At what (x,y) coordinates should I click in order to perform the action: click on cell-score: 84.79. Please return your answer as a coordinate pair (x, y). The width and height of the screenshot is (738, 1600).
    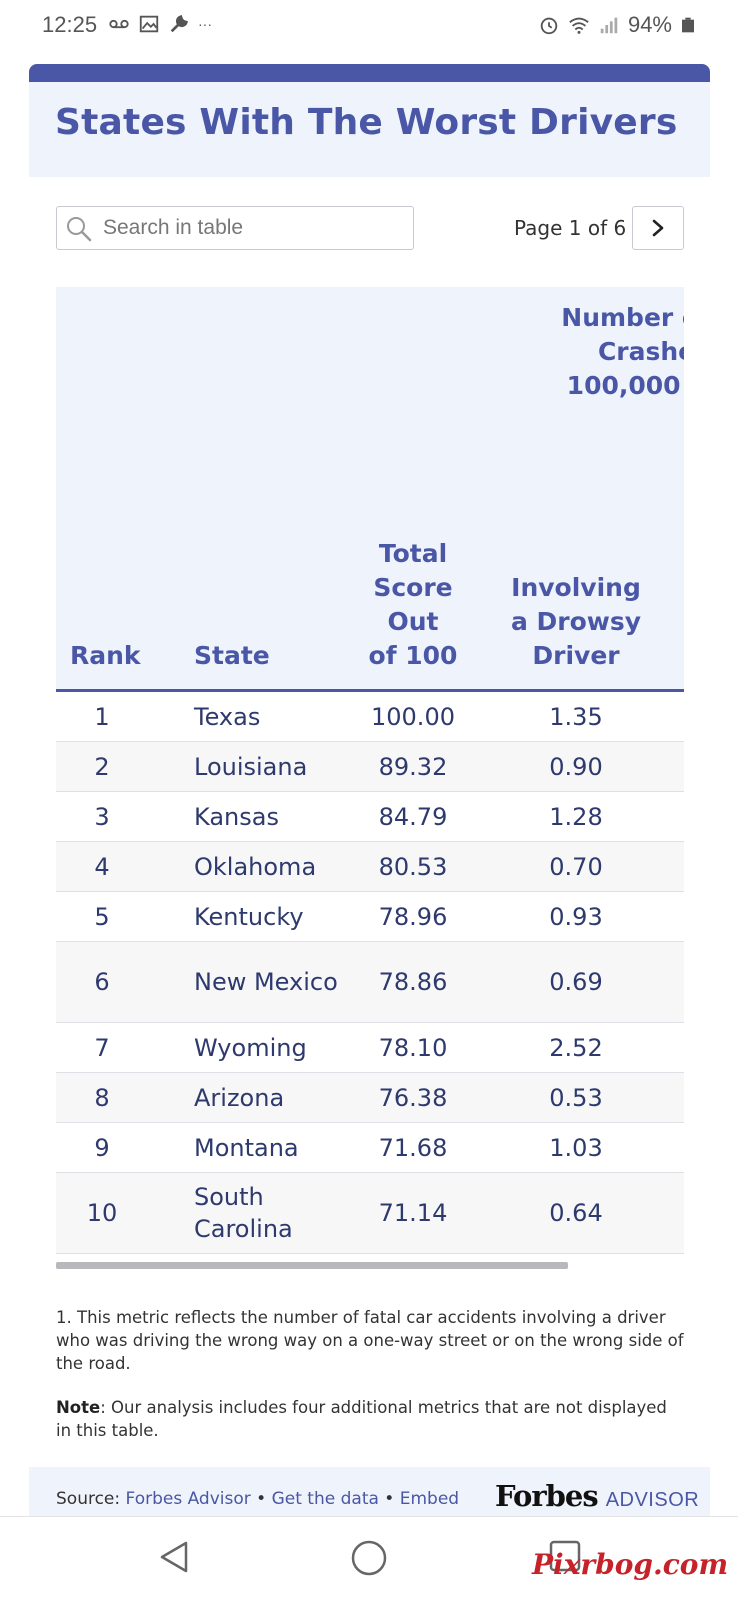
    Looking at the image, I should click on (413, 816).